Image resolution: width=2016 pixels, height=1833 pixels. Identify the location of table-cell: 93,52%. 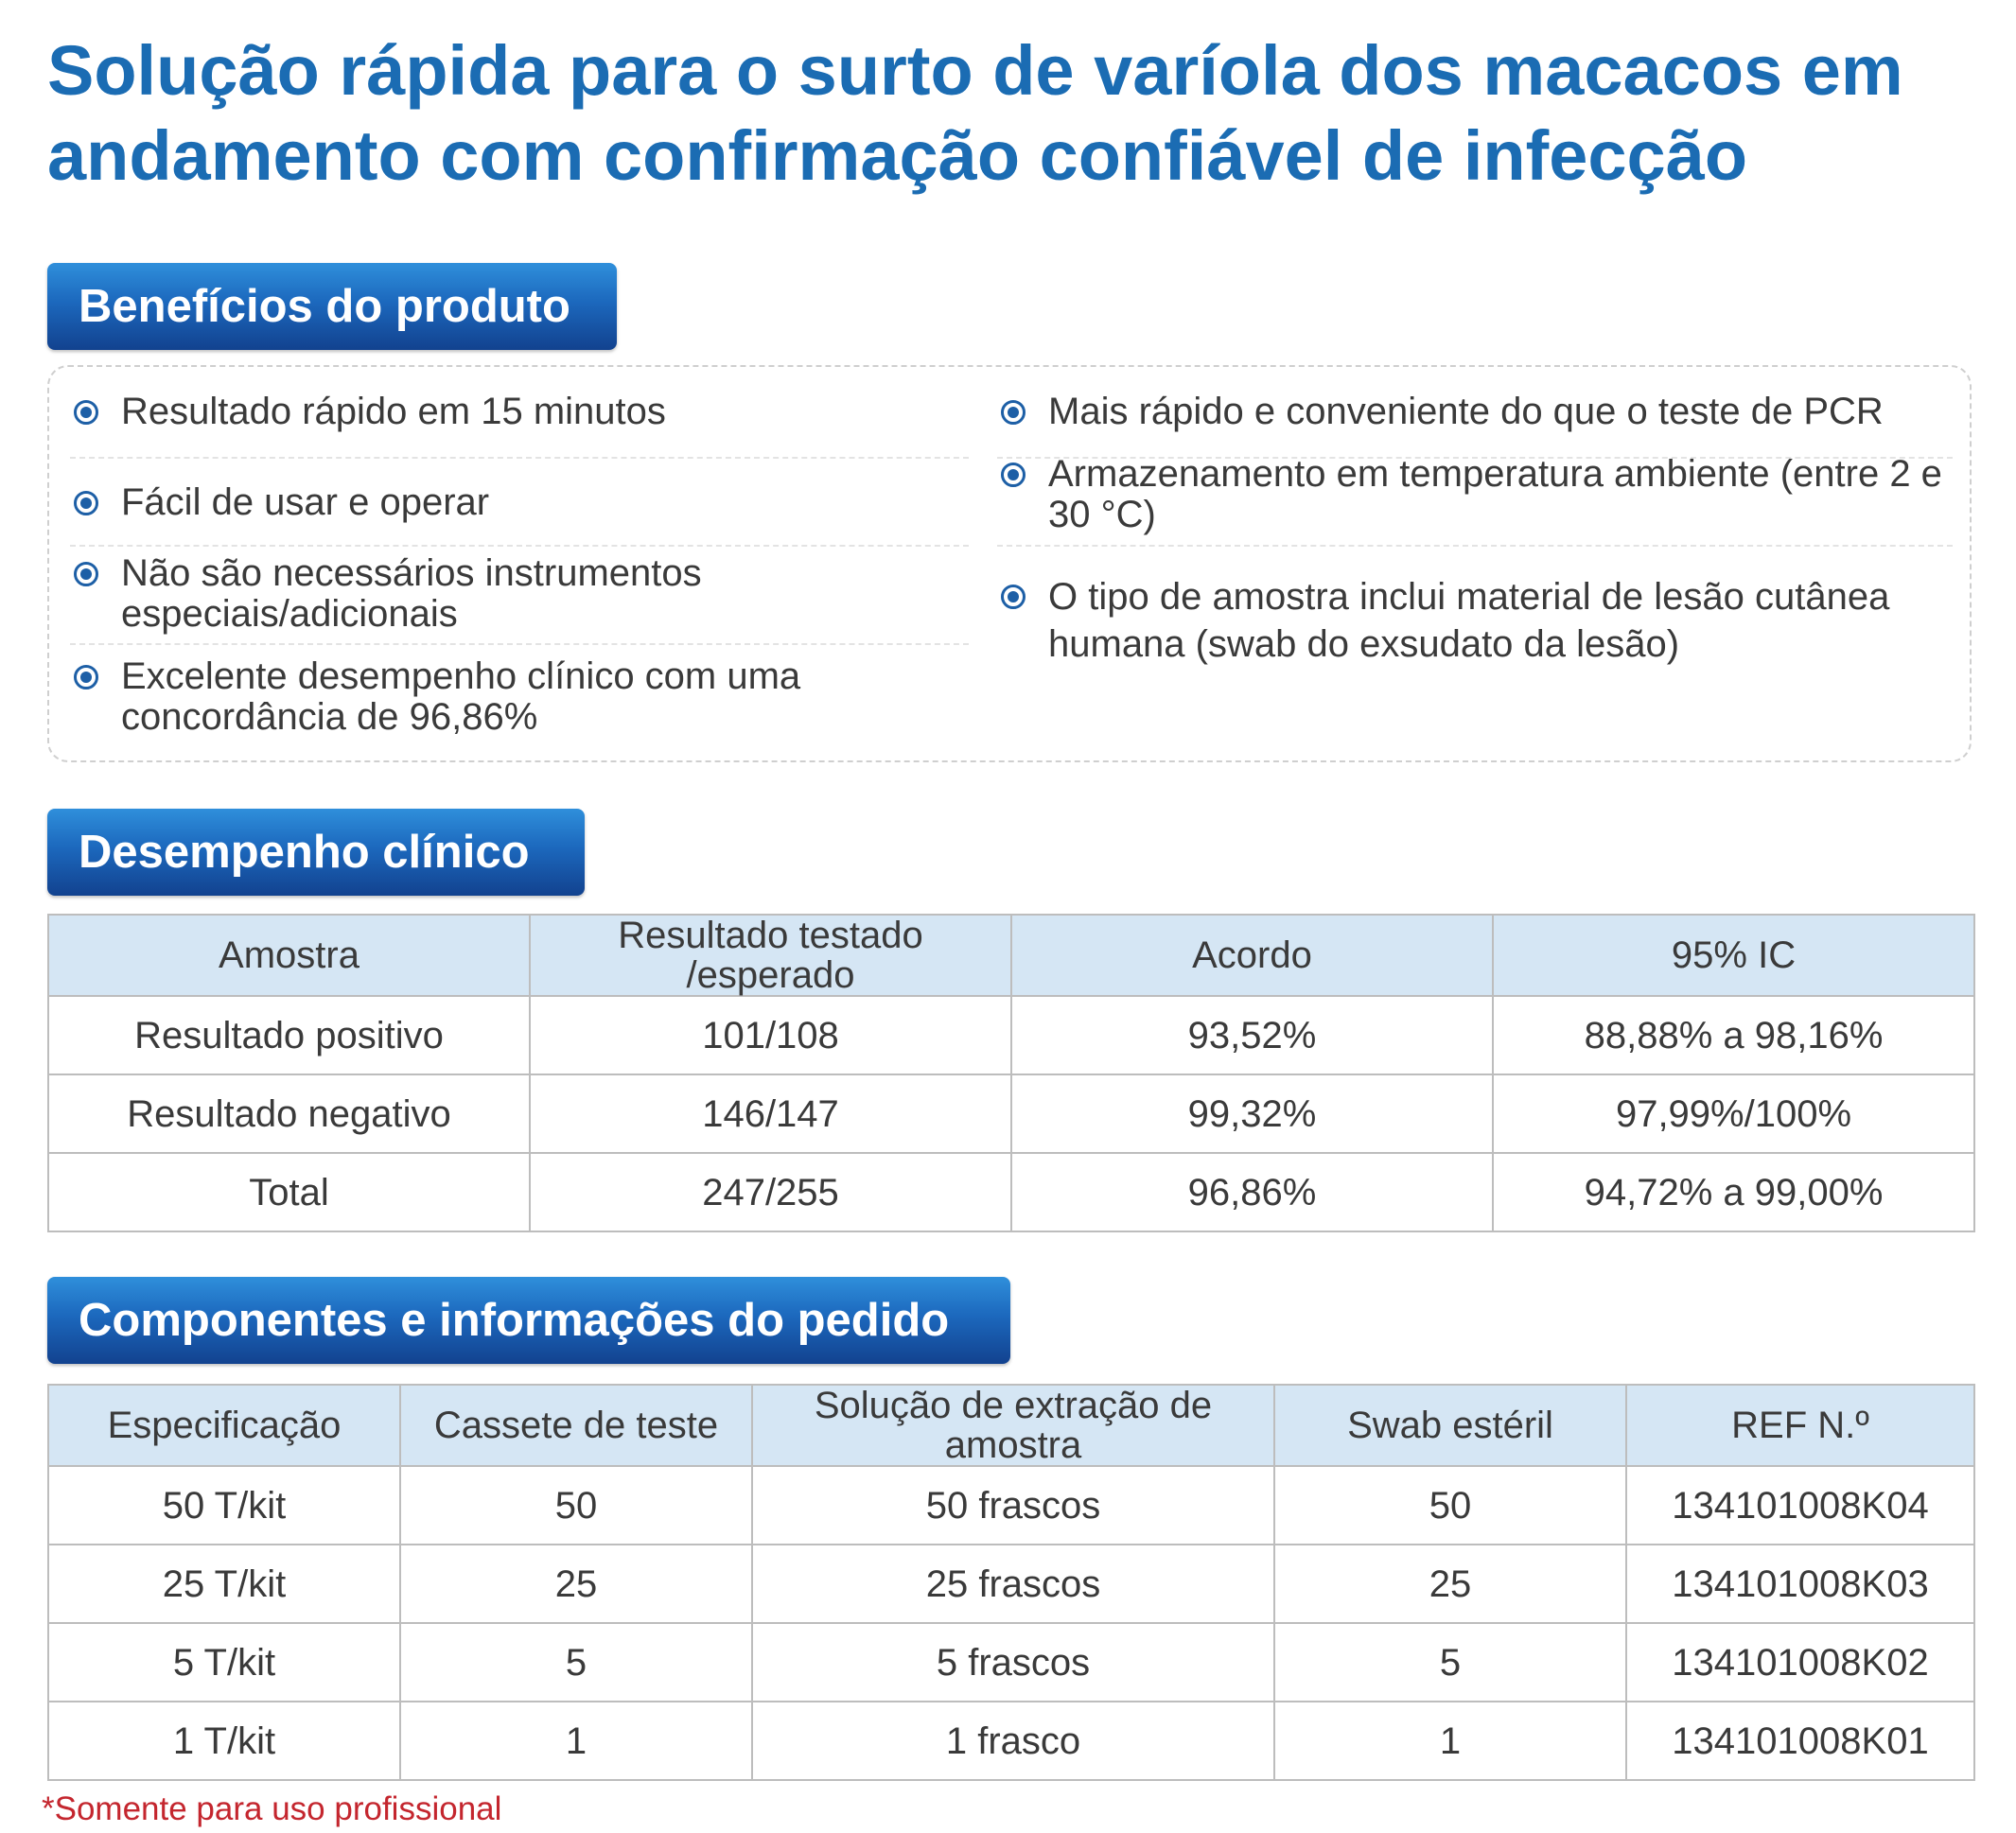
(1252, 1035).